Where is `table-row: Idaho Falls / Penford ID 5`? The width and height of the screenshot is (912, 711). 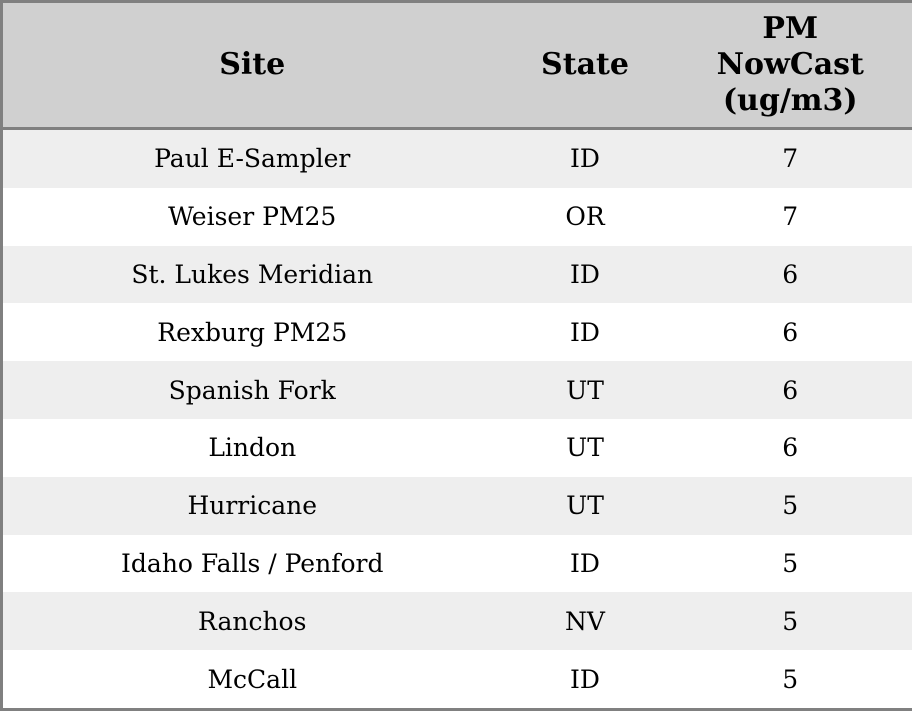
table-row: Idaho Falls / Penford ID 5 is located at coordinates (456, 563).